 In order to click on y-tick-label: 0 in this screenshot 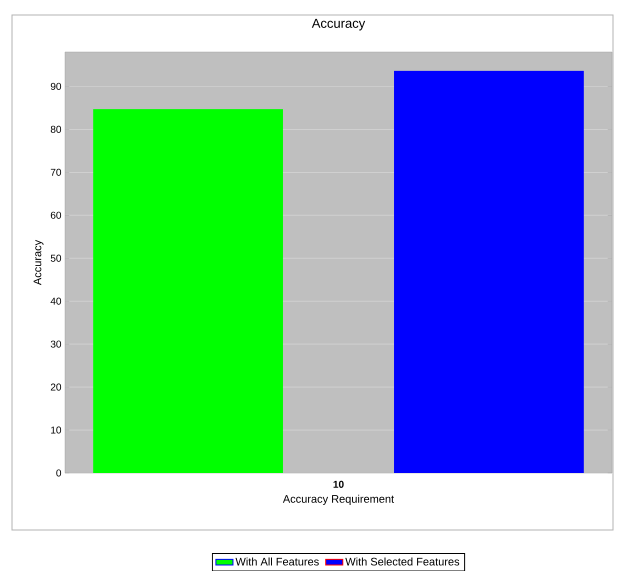, I will do `click(59, 472)`.